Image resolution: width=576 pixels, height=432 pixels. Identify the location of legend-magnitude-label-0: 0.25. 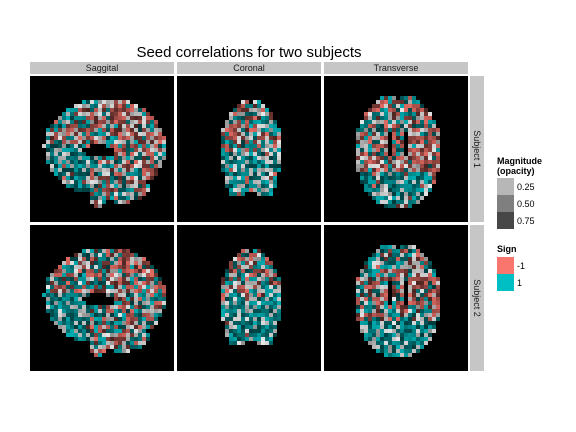
(526, 187).